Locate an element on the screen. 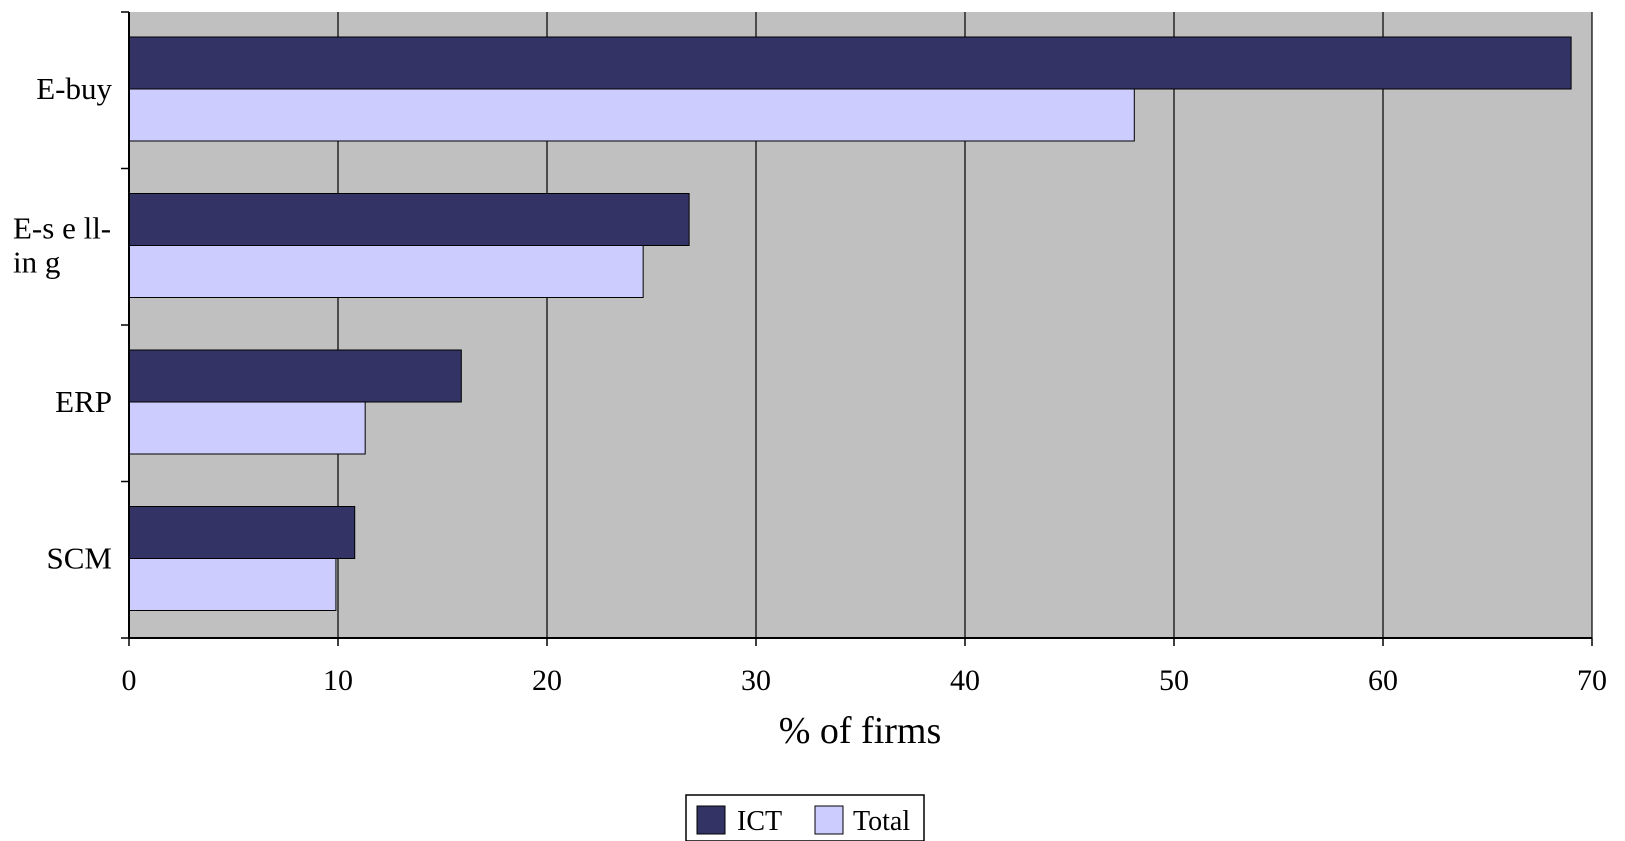 The image size is (1625, 841). x-tick-label: 0 is located at coordinates (129, 680).